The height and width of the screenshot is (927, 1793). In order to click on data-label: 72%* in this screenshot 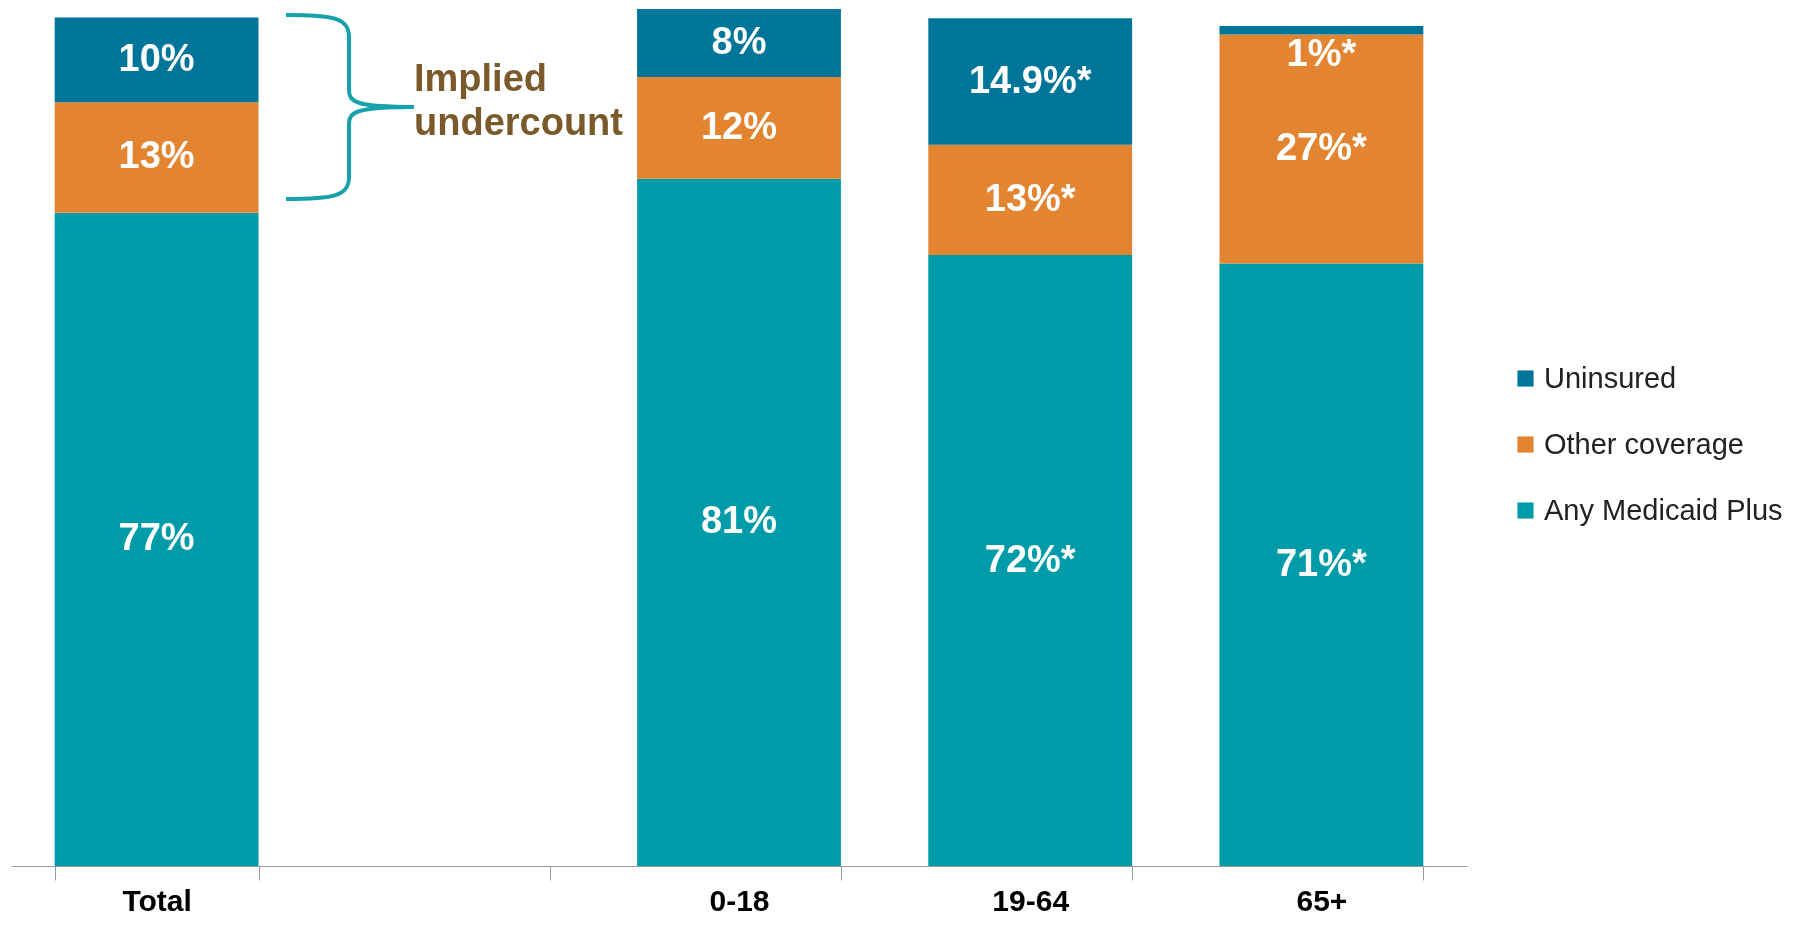, I will do `click(1030, 558)`.